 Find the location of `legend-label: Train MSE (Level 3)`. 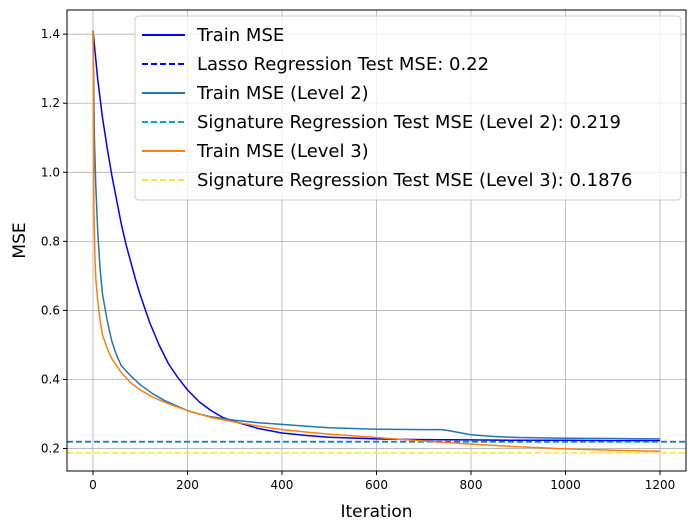

legend-label: Train MSE (Level 3) is located at coordinates (282, 151).